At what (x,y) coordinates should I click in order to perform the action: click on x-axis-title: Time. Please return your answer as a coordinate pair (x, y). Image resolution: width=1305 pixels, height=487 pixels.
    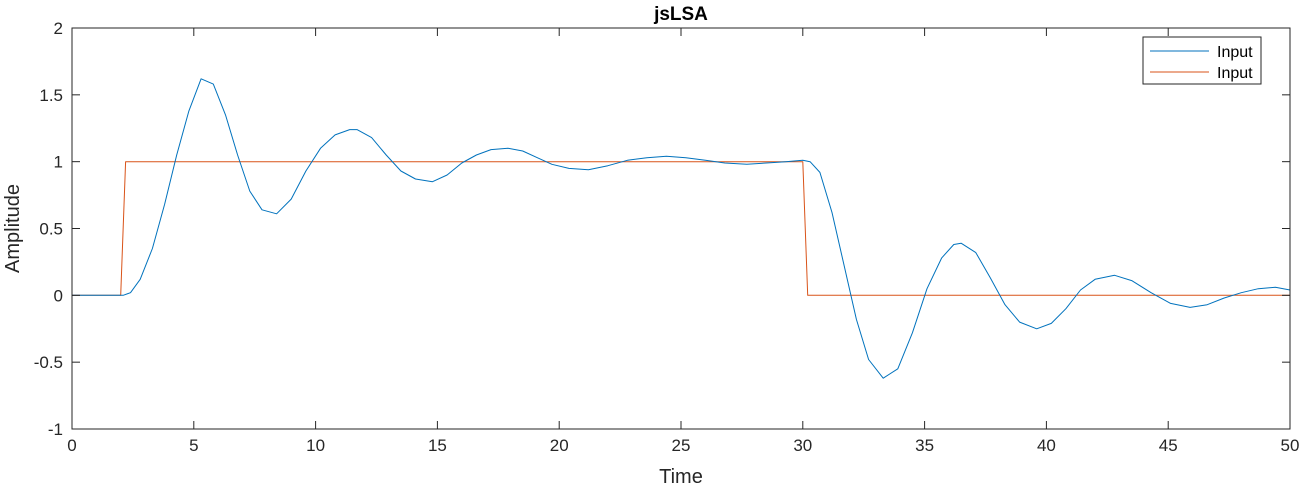
    Looking at the image, I should click on (681, 476).